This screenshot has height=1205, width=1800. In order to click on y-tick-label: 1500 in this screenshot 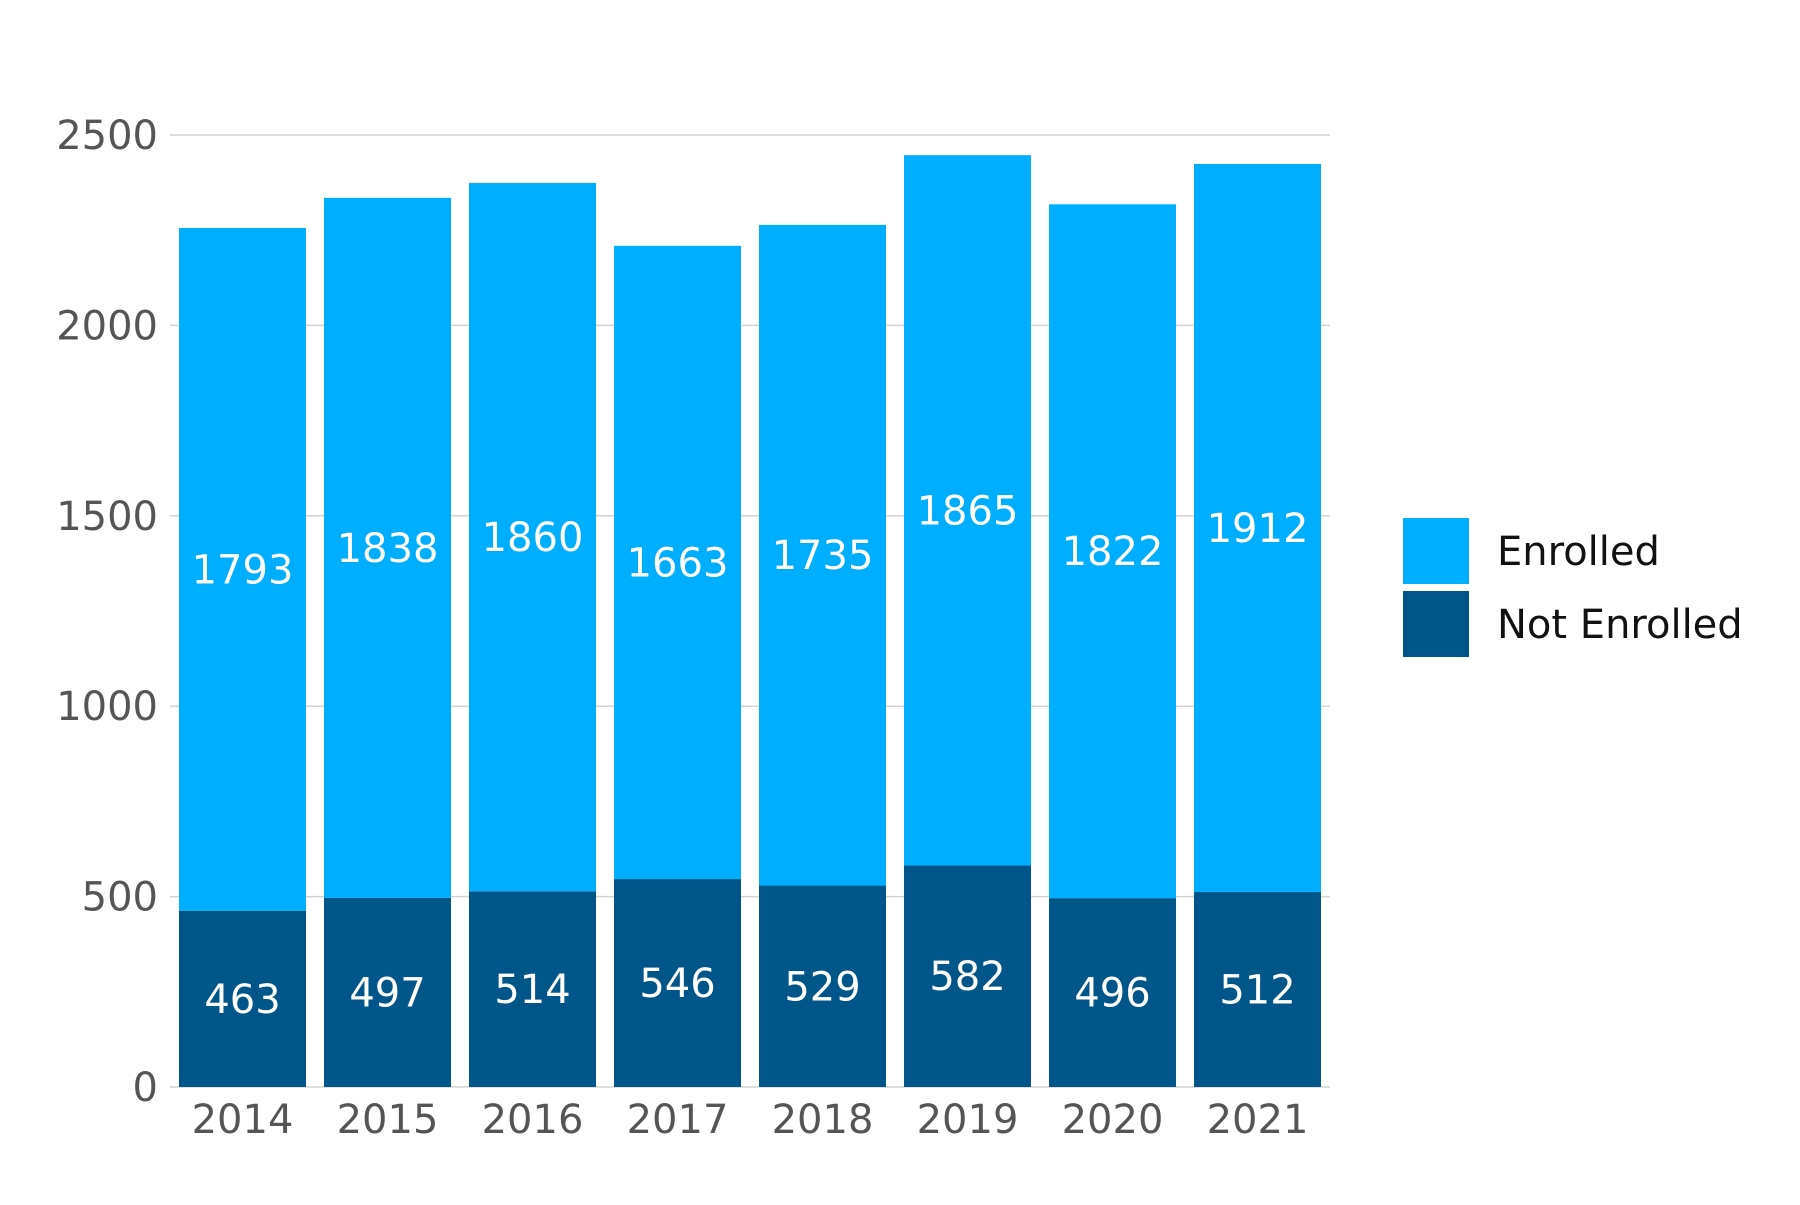, I will do `click(107, 517)`.